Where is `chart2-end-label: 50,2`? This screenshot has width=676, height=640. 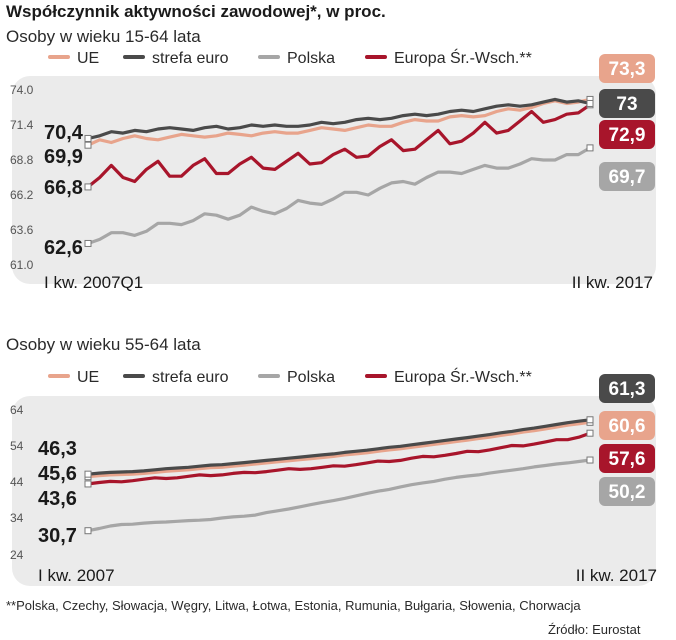
chart2-end-label: 50,2 is located at coordinates (627, 492).